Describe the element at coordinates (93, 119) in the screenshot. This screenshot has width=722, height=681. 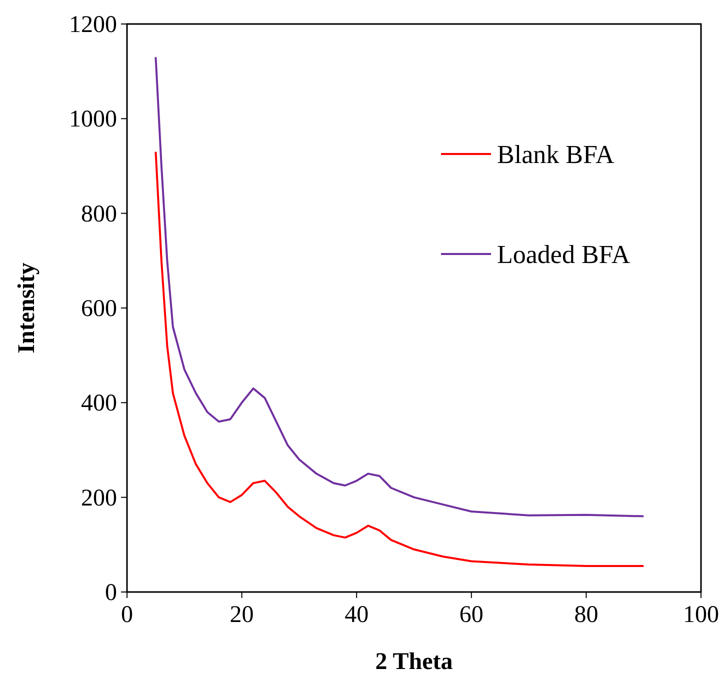
I see `y-tick-label: 1000` at that location.